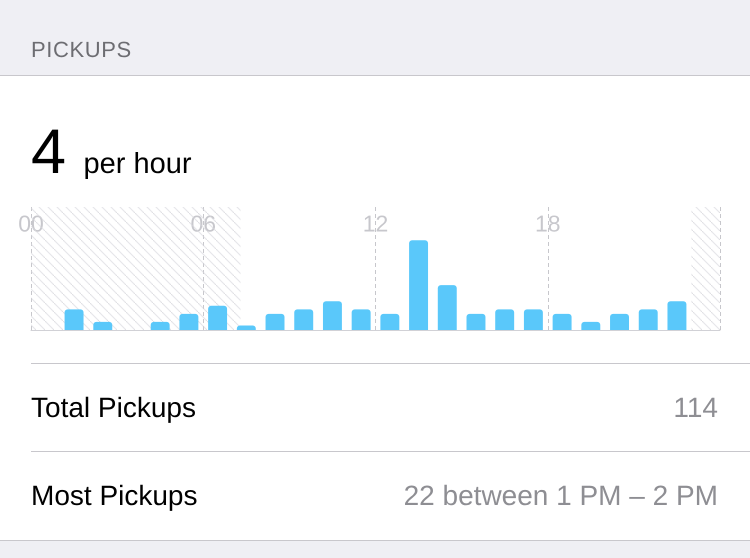  Describe the element at coordinates (113, 408) in the screenshot. I see `text: Total Pickups` at that location.